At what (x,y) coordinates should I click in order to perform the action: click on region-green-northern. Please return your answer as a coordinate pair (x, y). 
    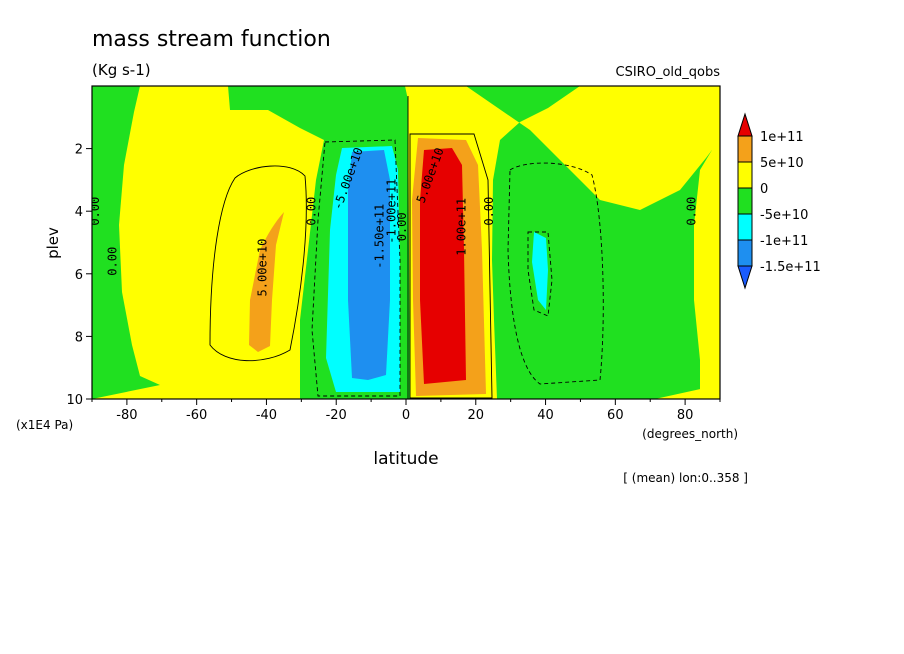
    Looking at the image, I should click on (593, 242).